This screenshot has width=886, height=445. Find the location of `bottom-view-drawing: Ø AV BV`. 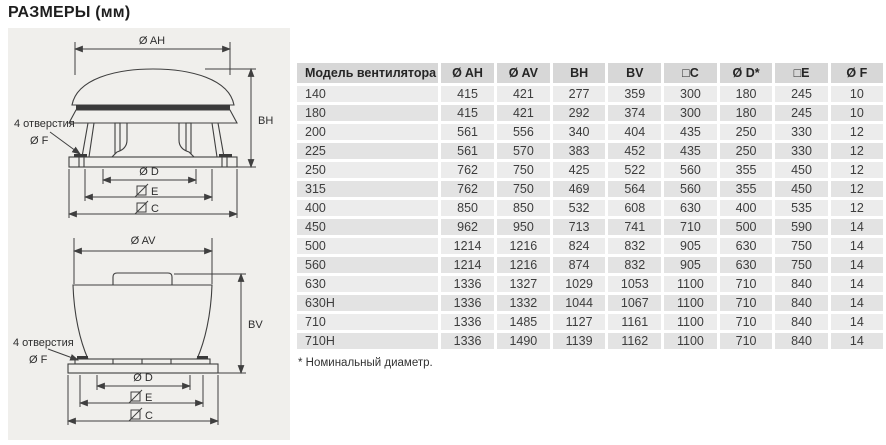

bottom-view-drawing: Ø AV BV is located at coordinates (138, 330).